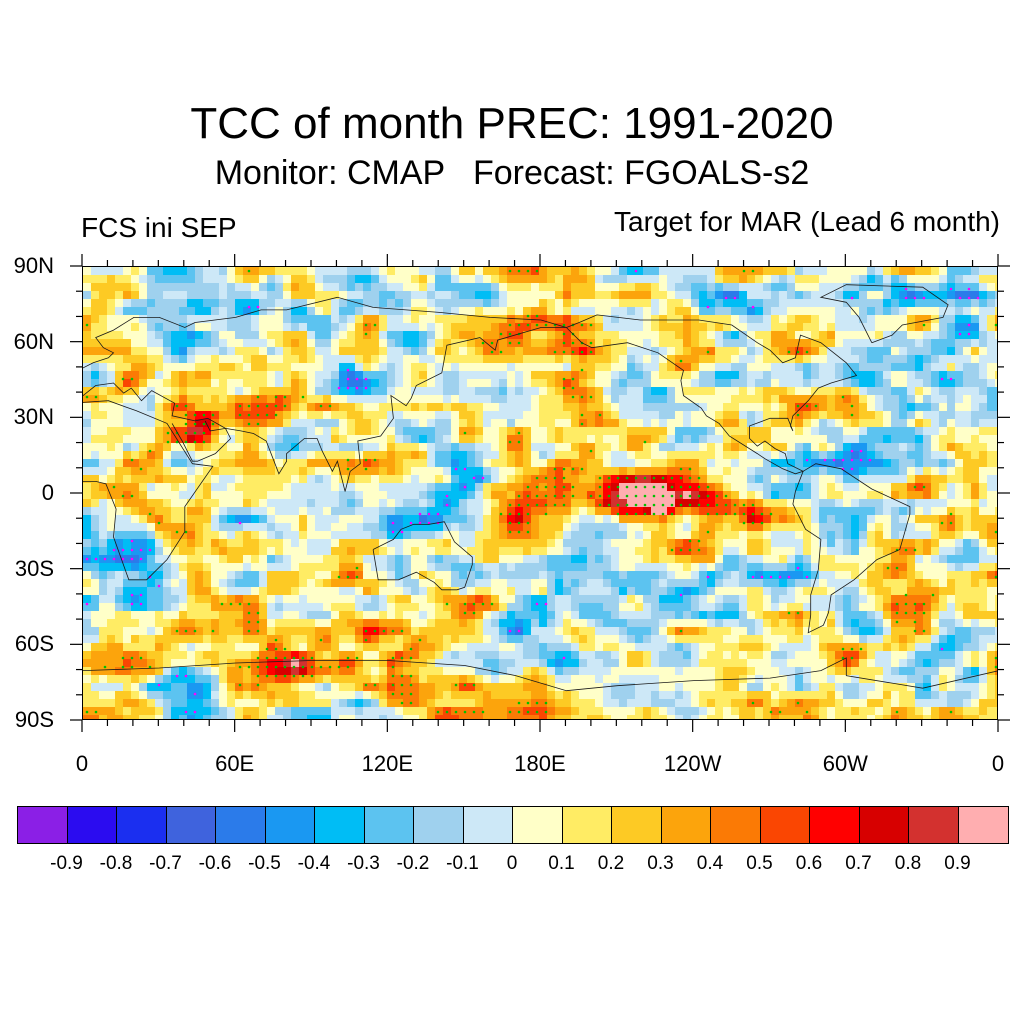  I want to click on longitude-label: 120E, so click(387, 763).